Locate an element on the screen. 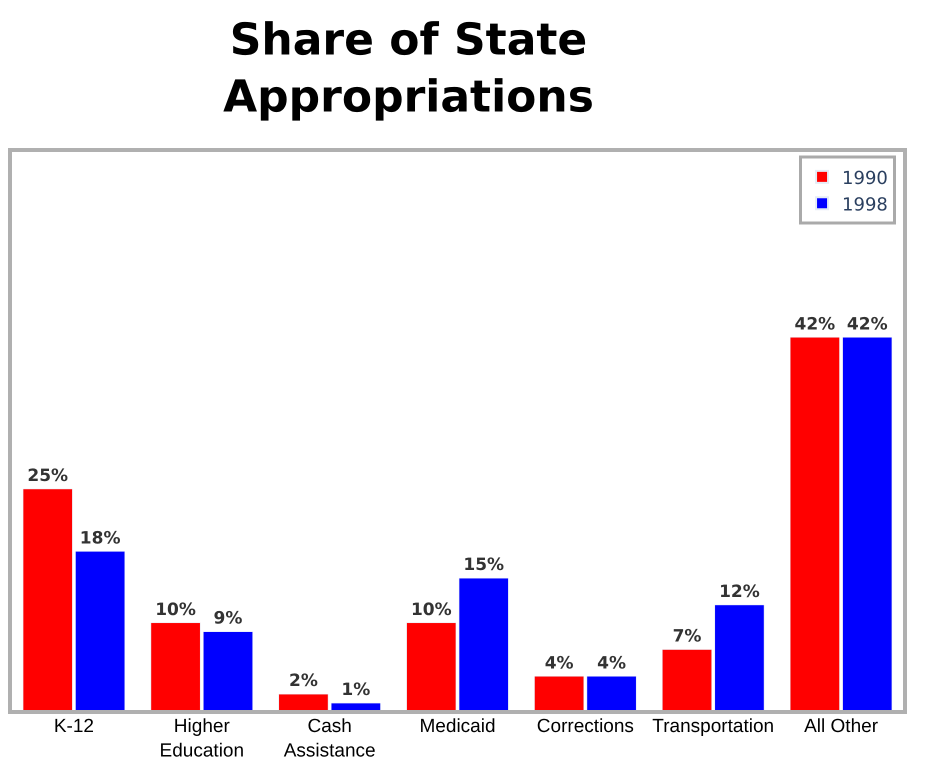  x-tick-label: All Other is located at coordinates (841, 726).